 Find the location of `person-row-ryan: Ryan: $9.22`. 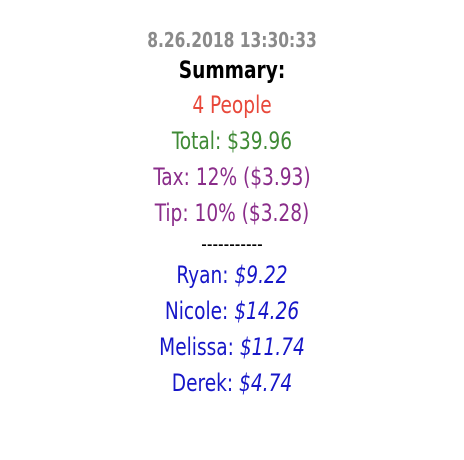

person-row-ryan: Ryan: $9.22 is located at coordinates (231, 275).